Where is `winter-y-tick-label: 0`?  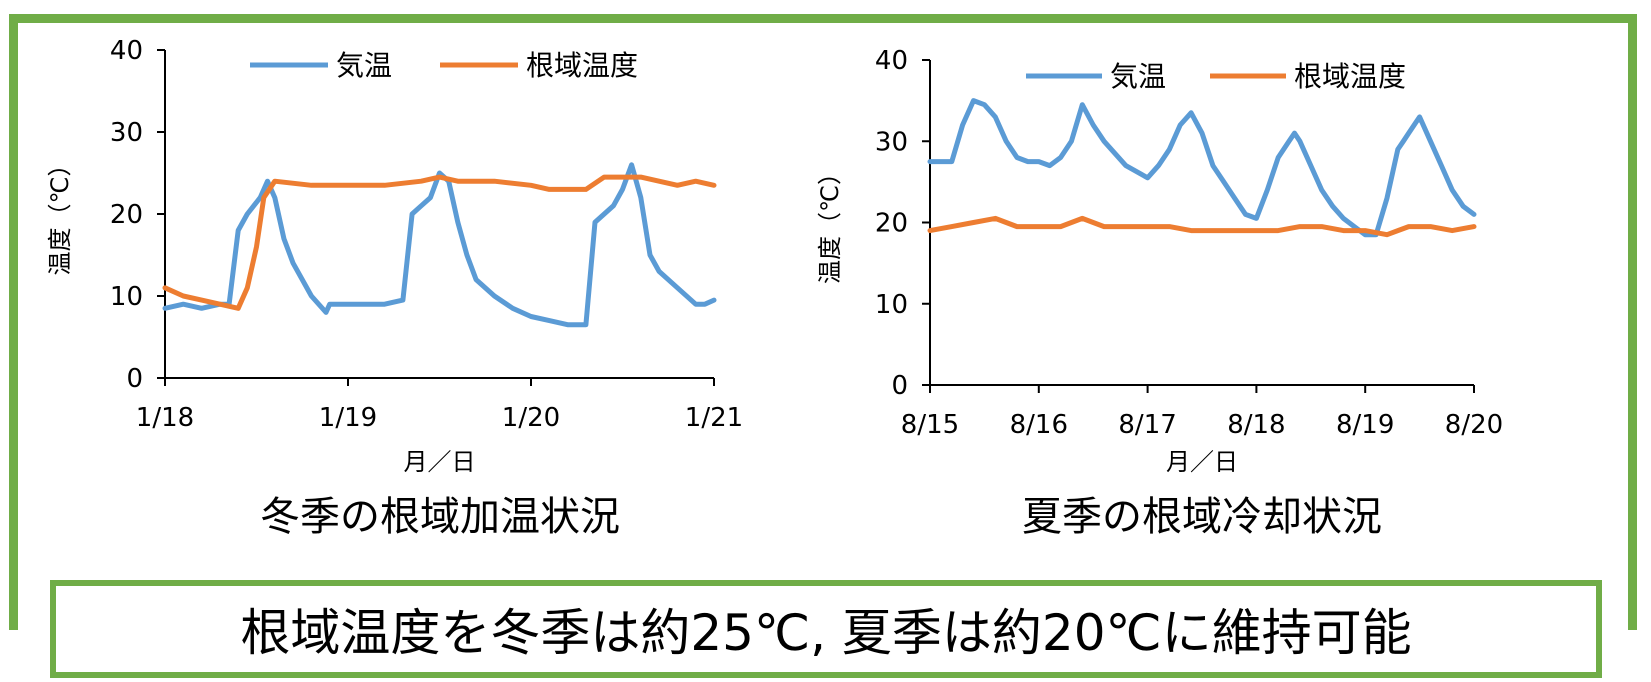
winter-y-tick-label: 0 is located at coordinates (134, 379).